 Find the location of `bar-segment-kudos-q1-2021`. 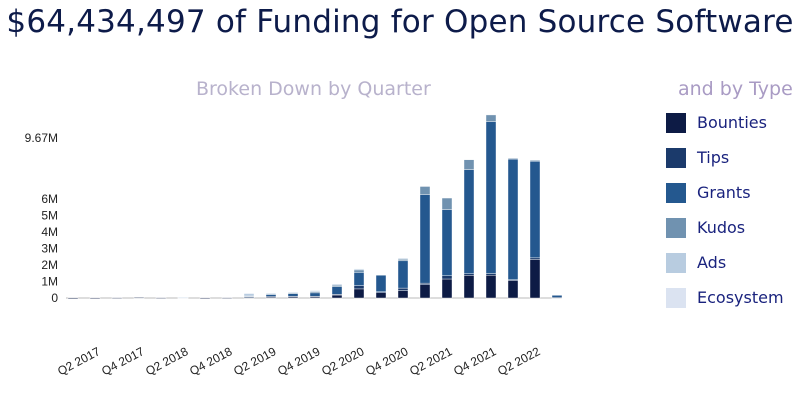

bar-segment-kudos-q1-2021 is located at coordinates (425, 190).